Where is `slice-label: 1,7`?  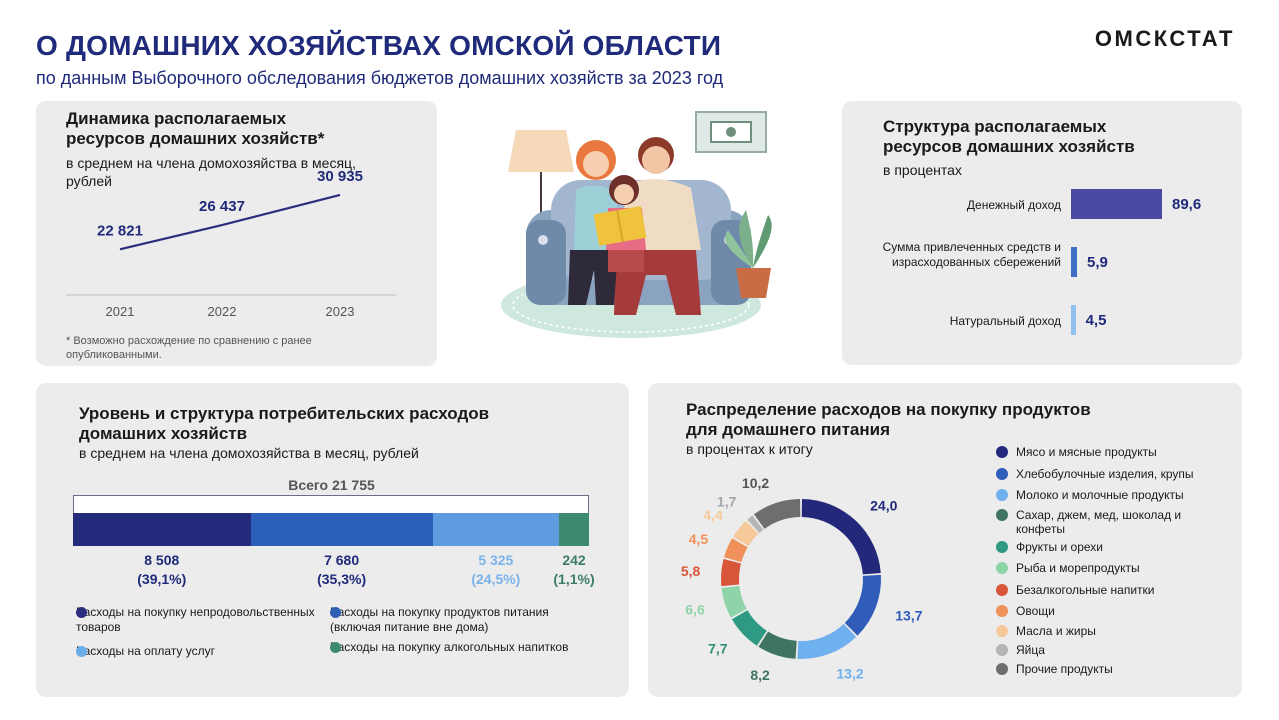 slice-label: 1,7 is located at coordinates (727, 501).